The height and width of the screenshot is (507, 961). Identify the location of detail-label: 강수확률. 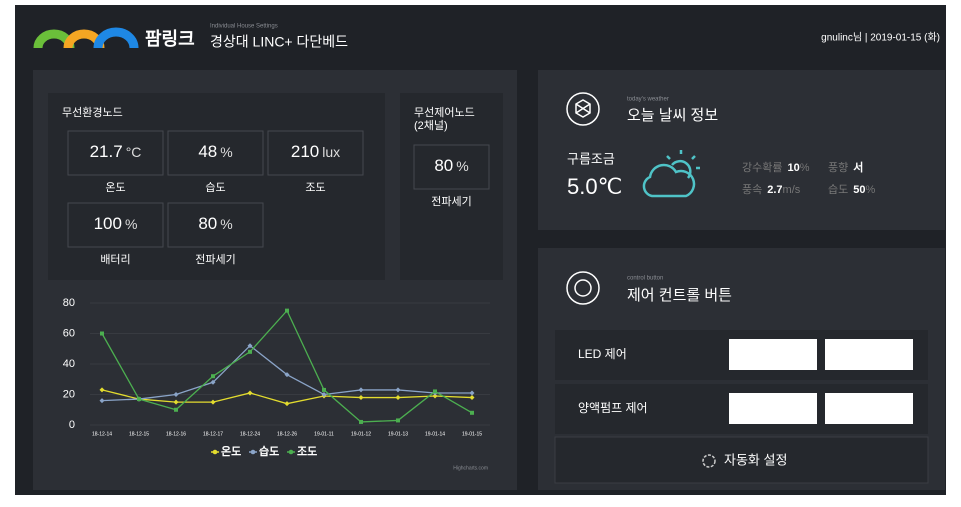
(762, 167).